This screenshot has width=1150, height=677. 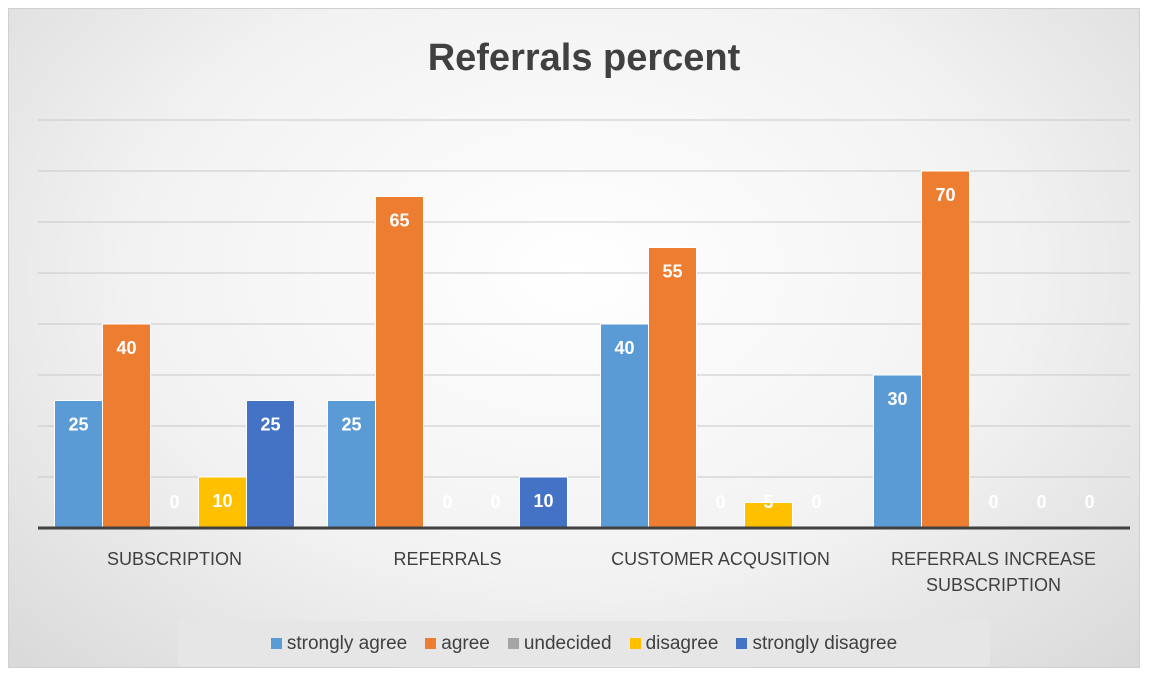 What do you see at coordinates (347, 643) in the screenshot?
I see `legend-label: strongly agree` at bounding box center [347, 643].